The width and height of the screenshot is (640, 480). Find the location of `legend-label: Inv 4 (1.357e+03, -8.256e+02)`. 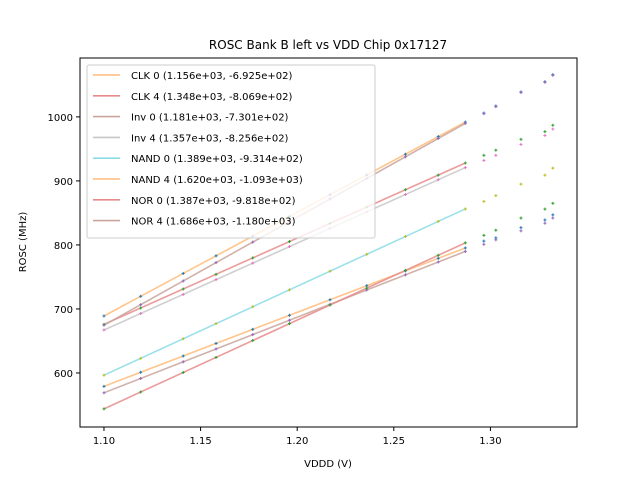

legend-label: Inv 4 (1.357e+03, -8.256e+02) is located at coordinates (210, 138).